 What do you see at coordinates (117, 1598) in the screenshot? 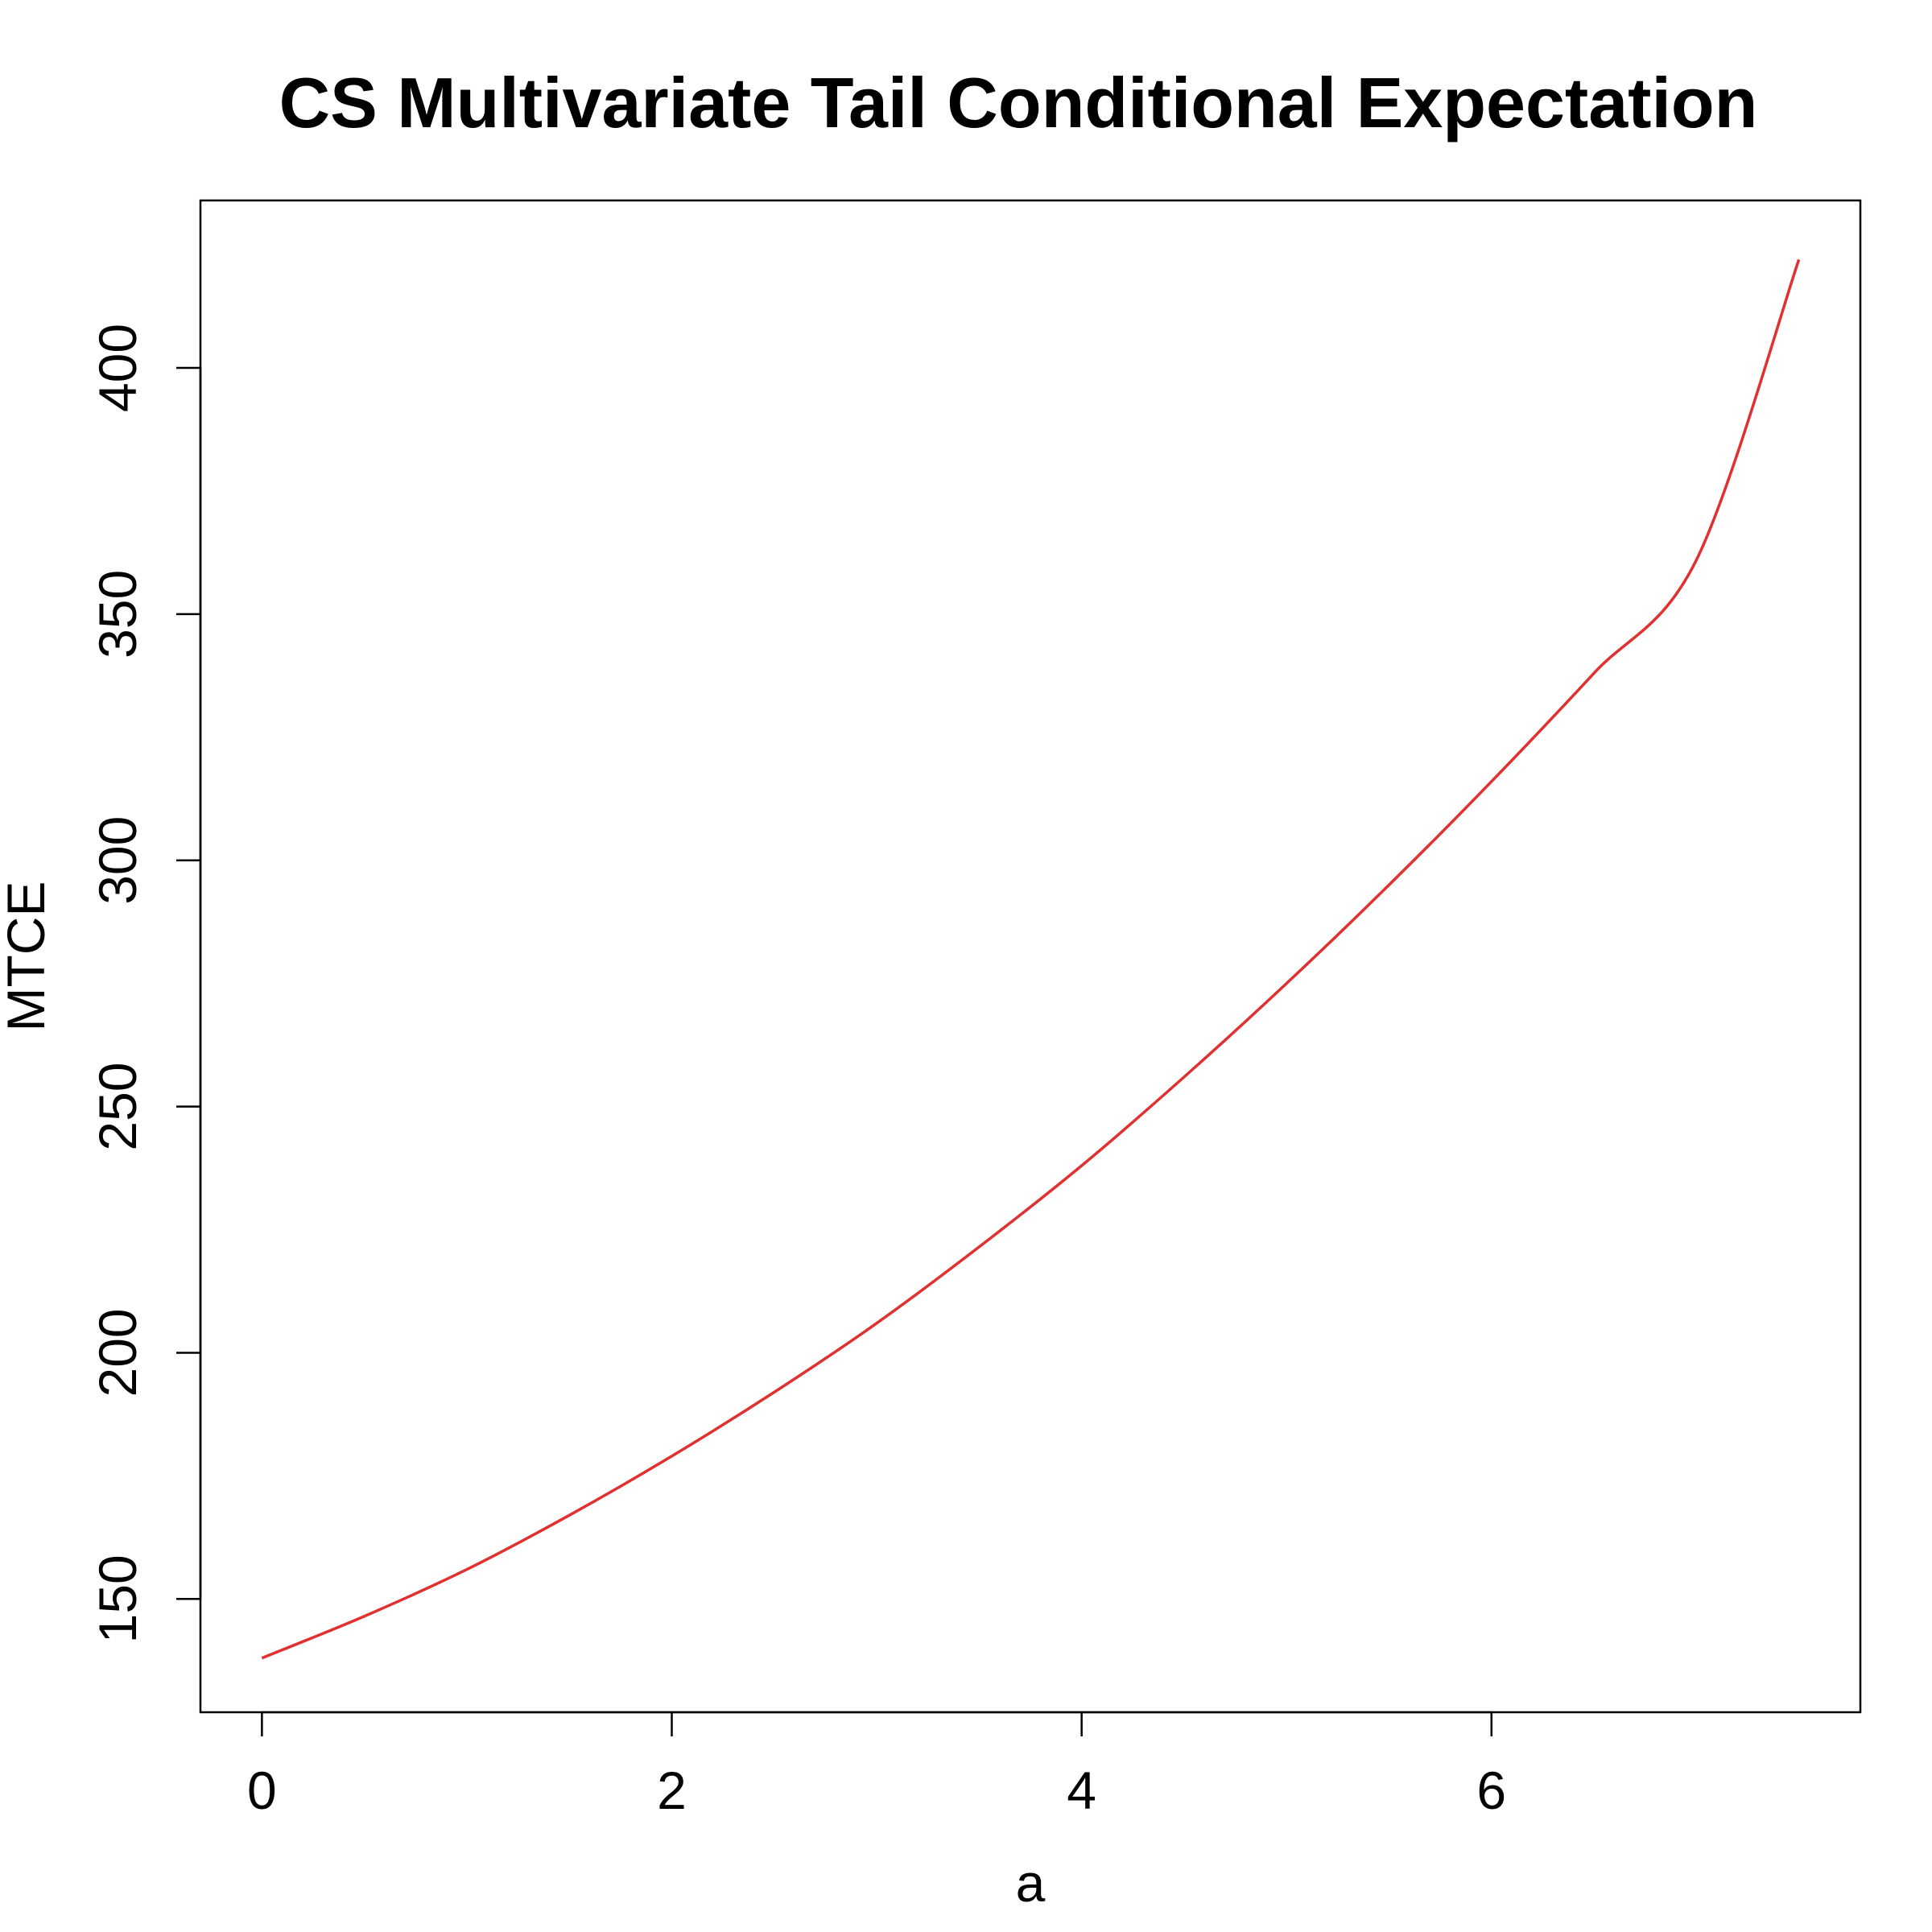
I see `y-tick-label: 150` at bounding box center [117, 1598].